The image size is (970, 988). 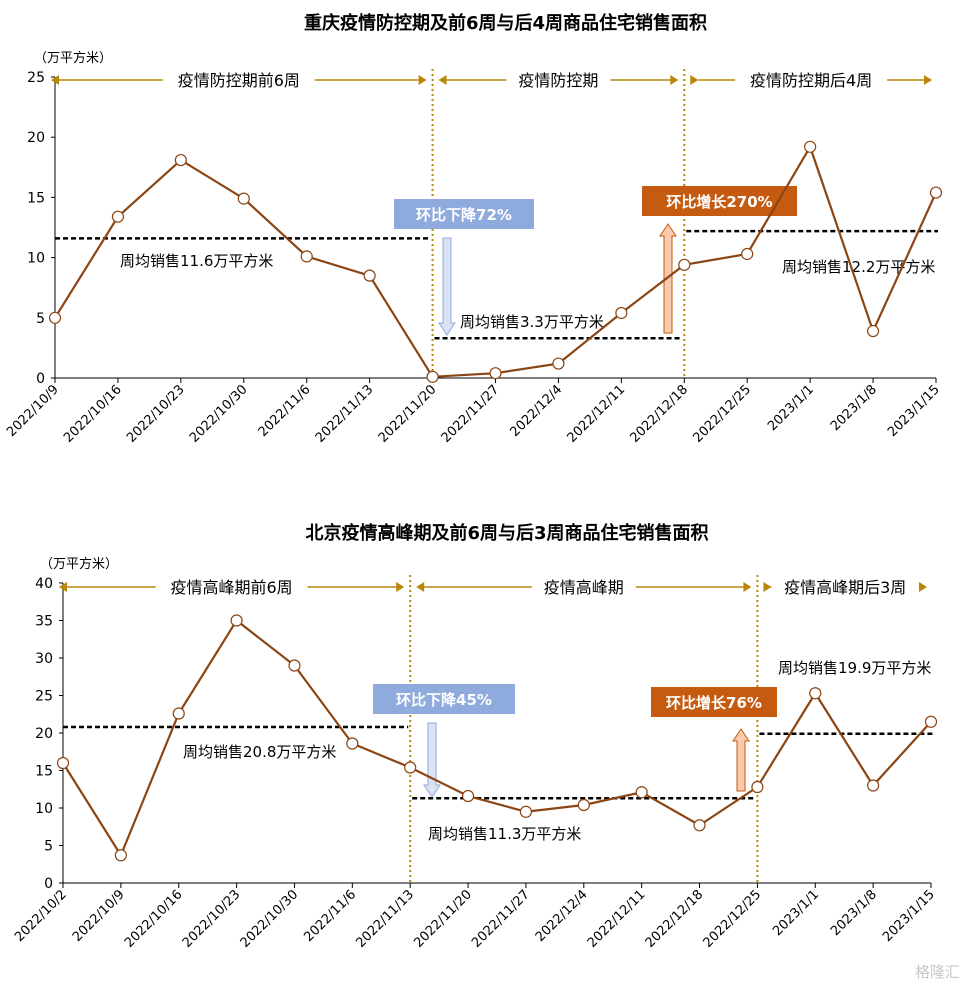 I want to click on x-tick-label: 2022/10/2, so click(x=41, y=916).